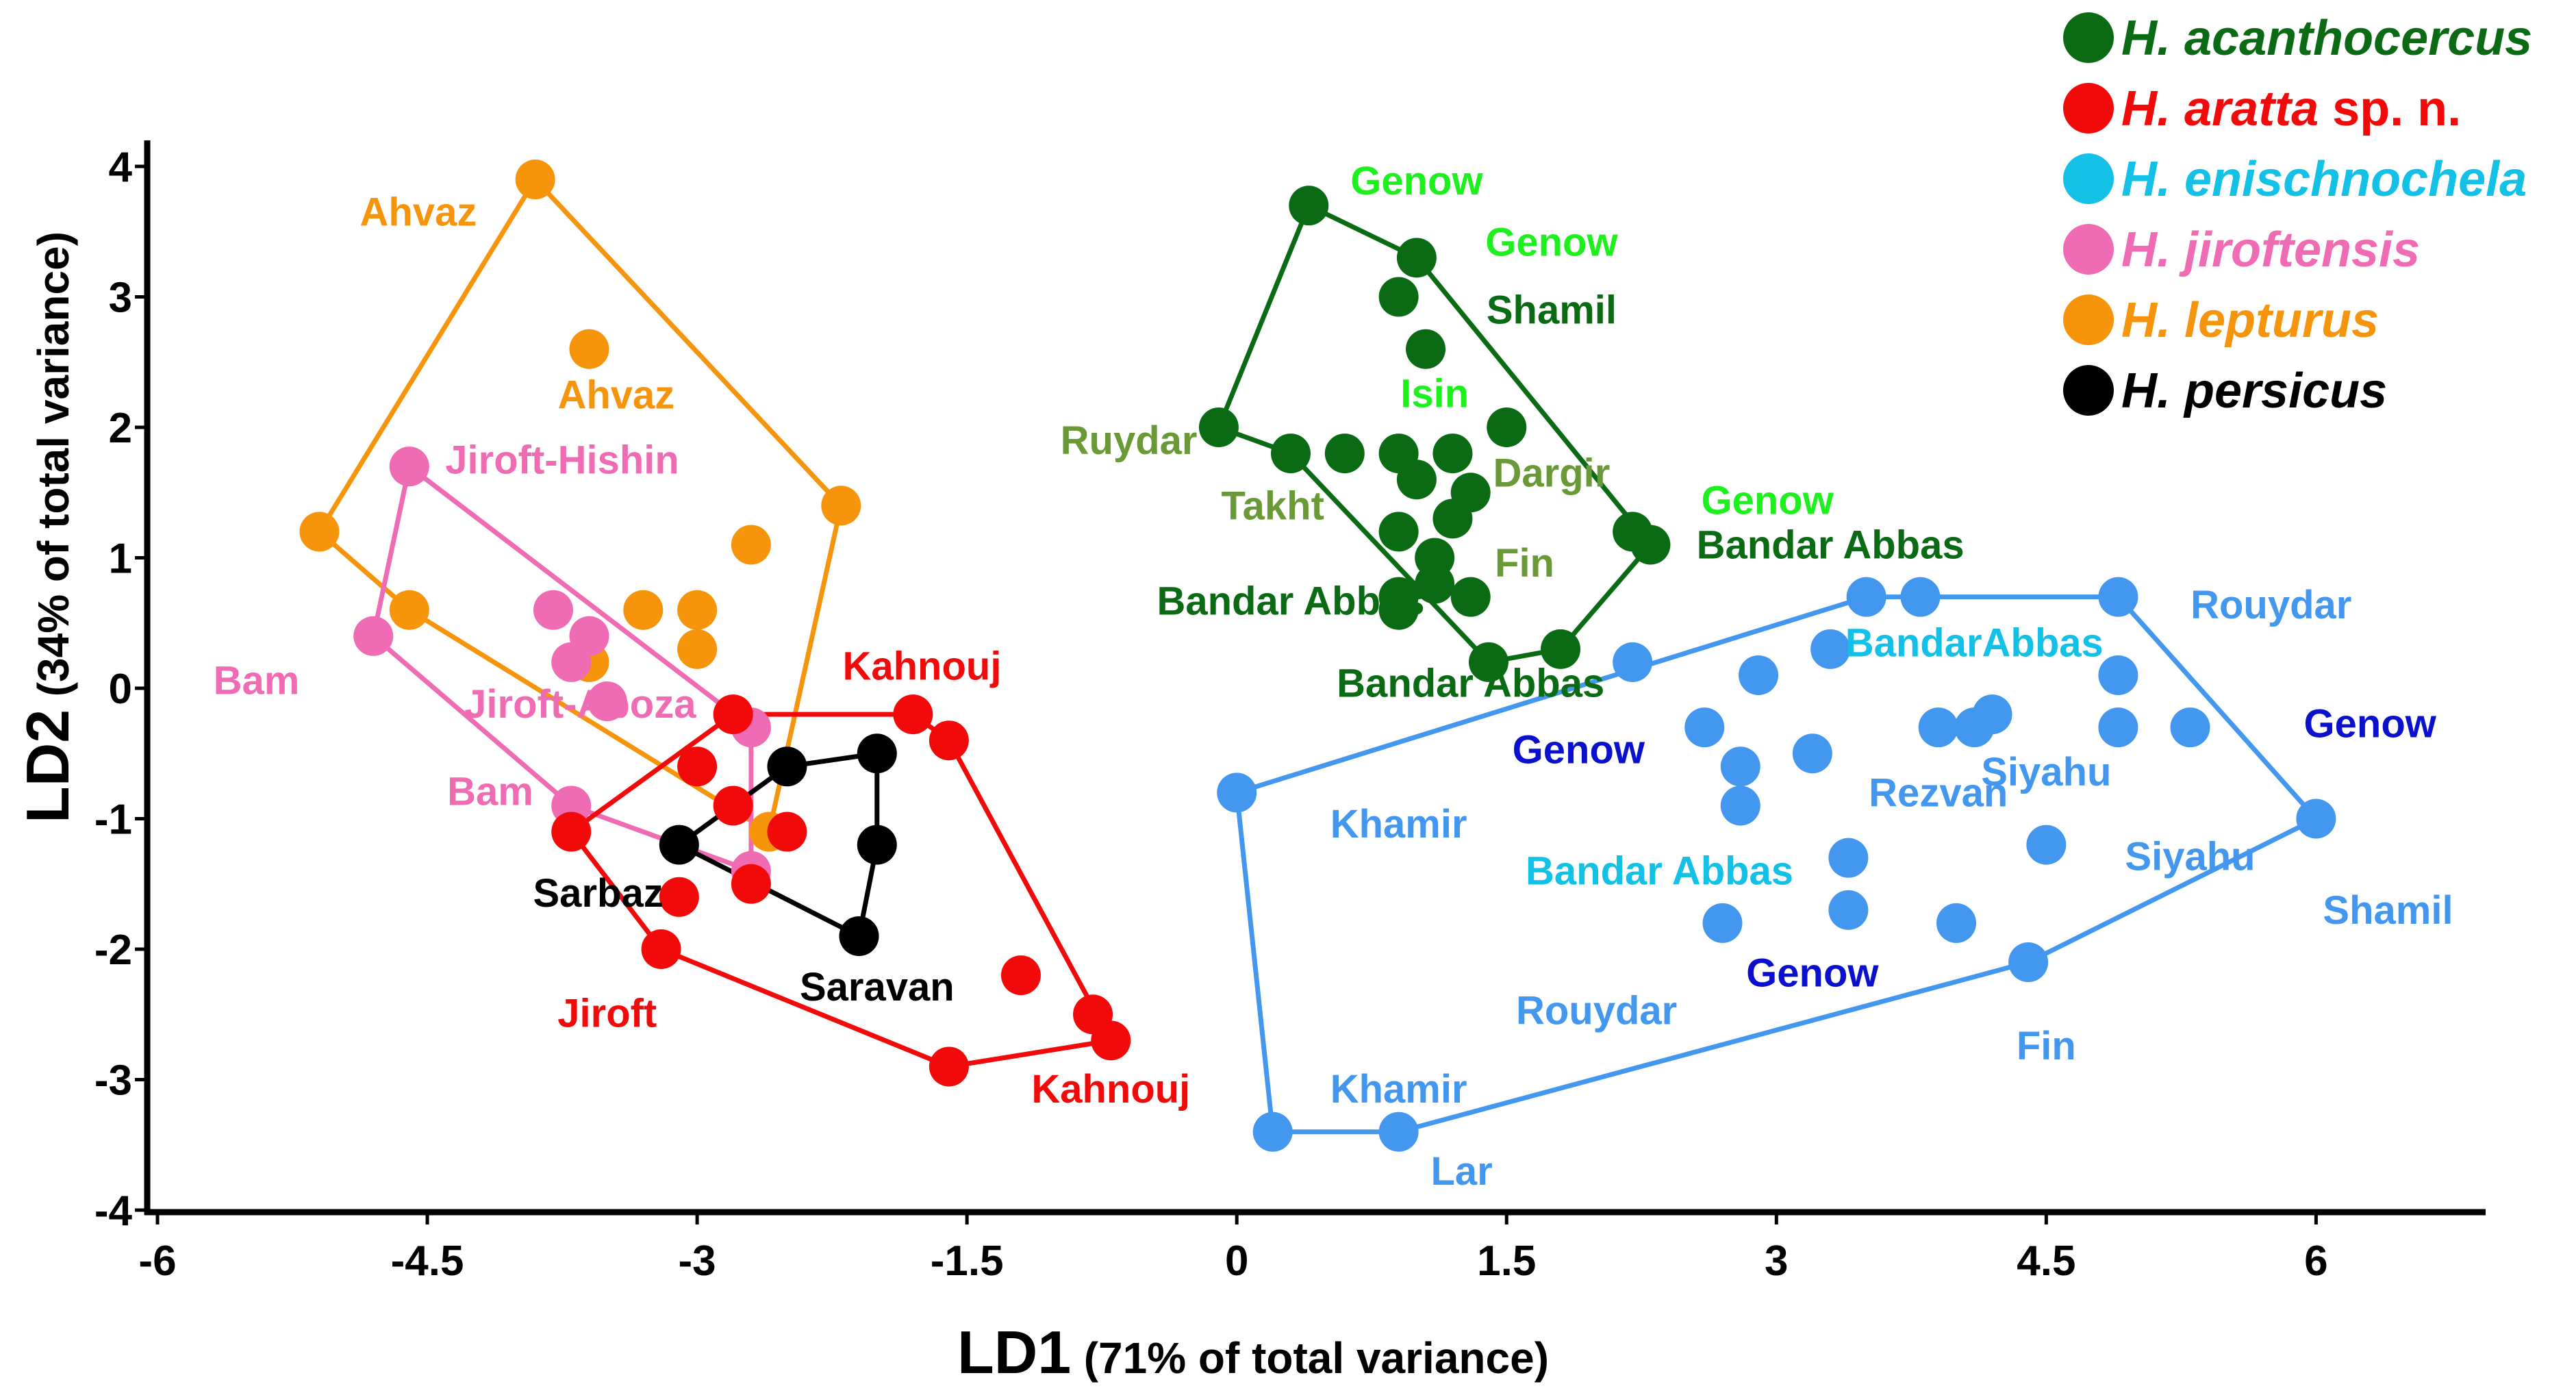  Describe the element at coordinates (1974, 642) in the screenshot. I see `point-annotation: BandarAbbas` at that location.